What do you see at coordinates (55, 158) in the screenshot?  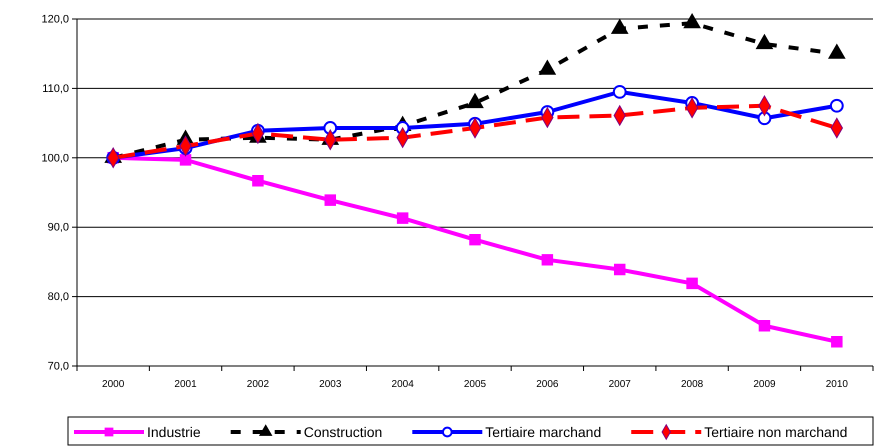 I see `y-tick-label: 100,0` at bounding box center [55, 158].